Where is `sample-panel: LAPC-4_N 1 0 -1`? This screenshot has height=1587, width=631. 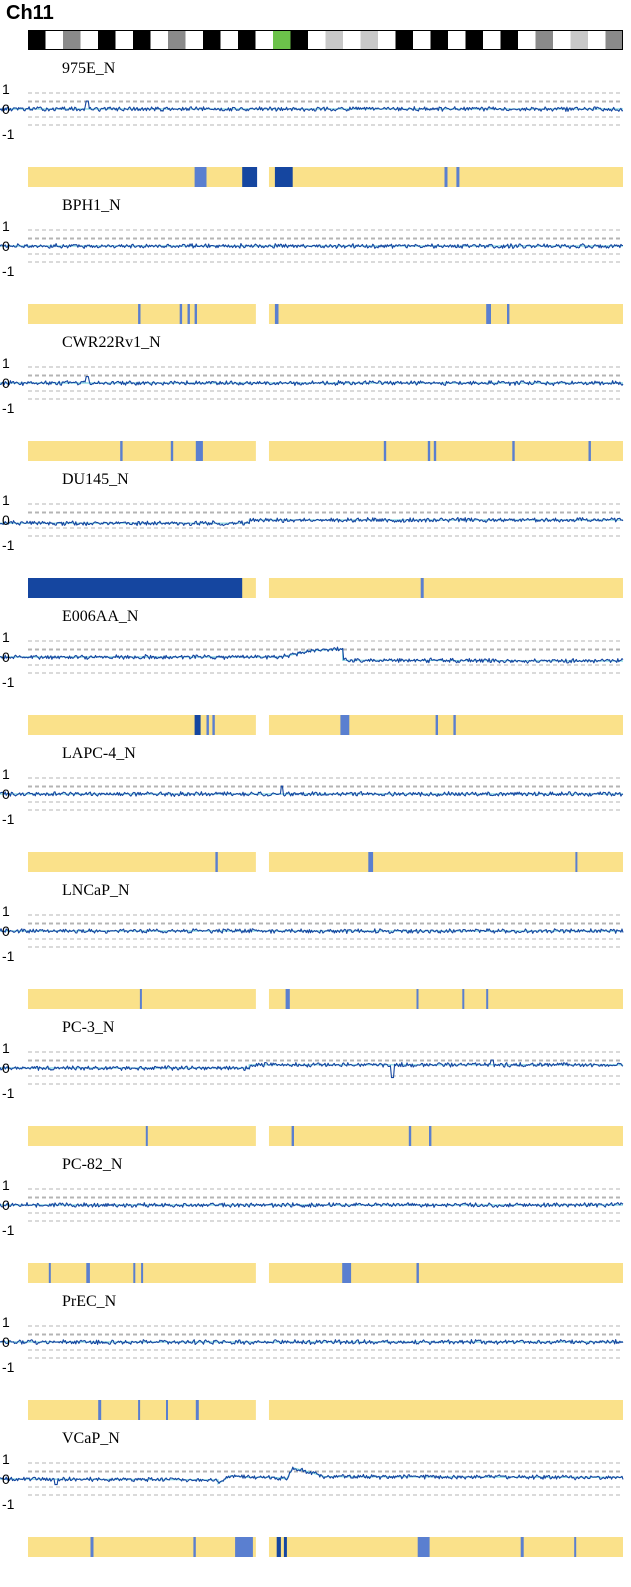
sample-panel: LAPC-4_N 1 0 -1 is located at coordinates (315, 813).